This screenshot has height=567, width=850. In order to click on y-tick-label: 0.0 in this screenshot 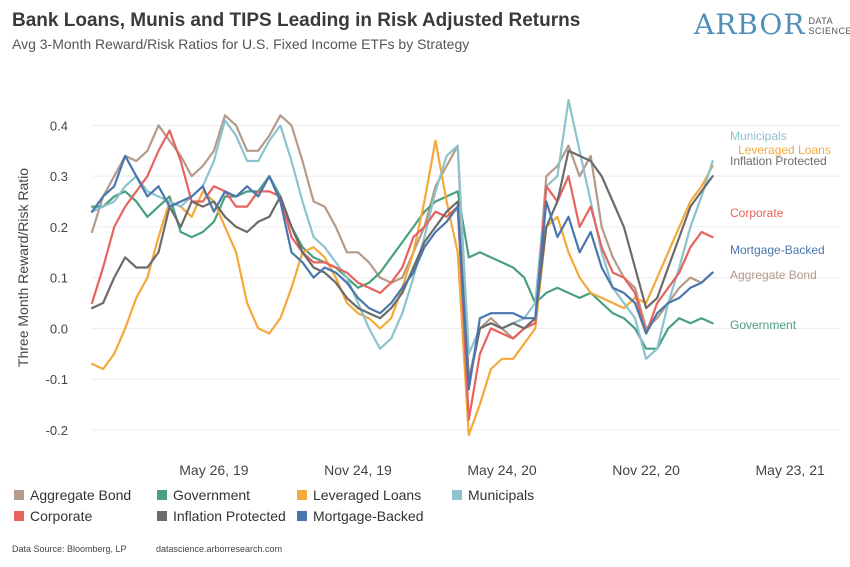, I will do `click(59, 328)`.